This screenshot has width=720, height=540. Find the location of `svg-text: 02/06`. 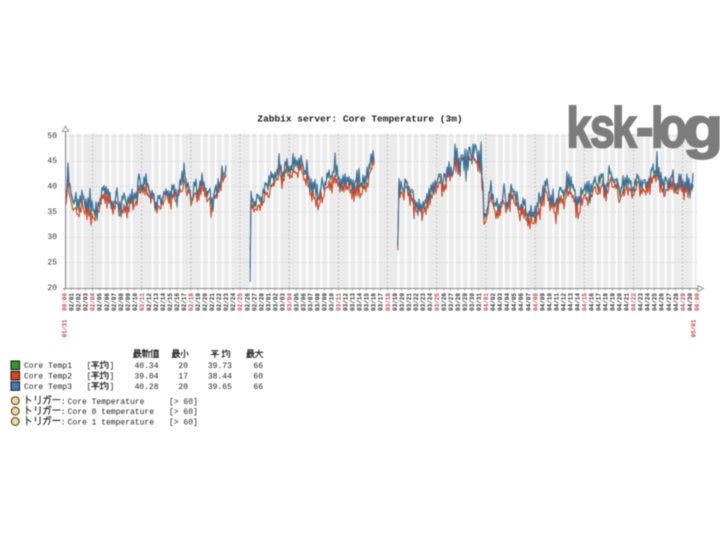

svg-text: 02/06 is located at coordinates (107, 302).